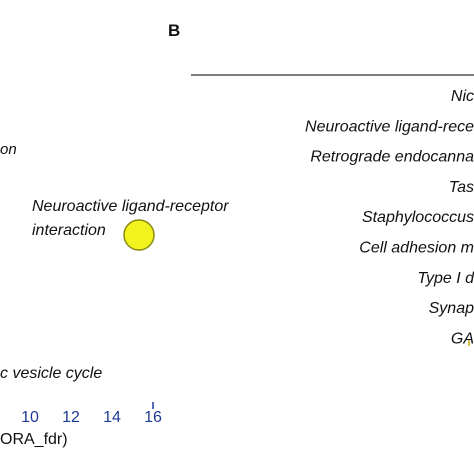  What do you see at coordinates (139, 235) in the screenshot?
I see `bubble-point-neuroactive` at bounding box center [139, 235].